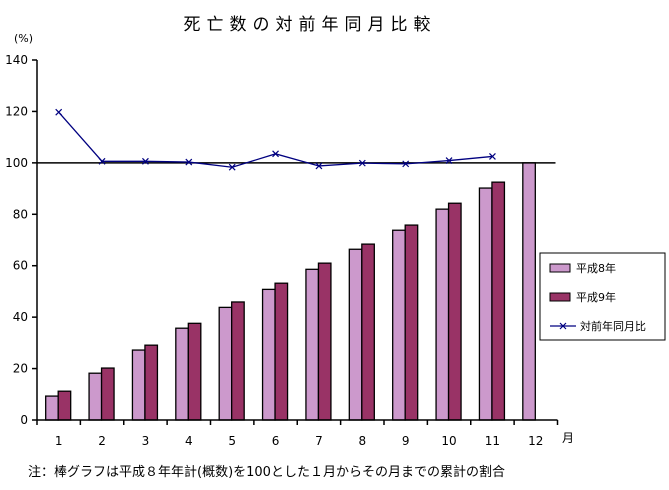  What do you see at coordinates (613, 326) in the screenshot?
I see `legend-label-3: 対前年同月比` at bounding box center [613, 326].